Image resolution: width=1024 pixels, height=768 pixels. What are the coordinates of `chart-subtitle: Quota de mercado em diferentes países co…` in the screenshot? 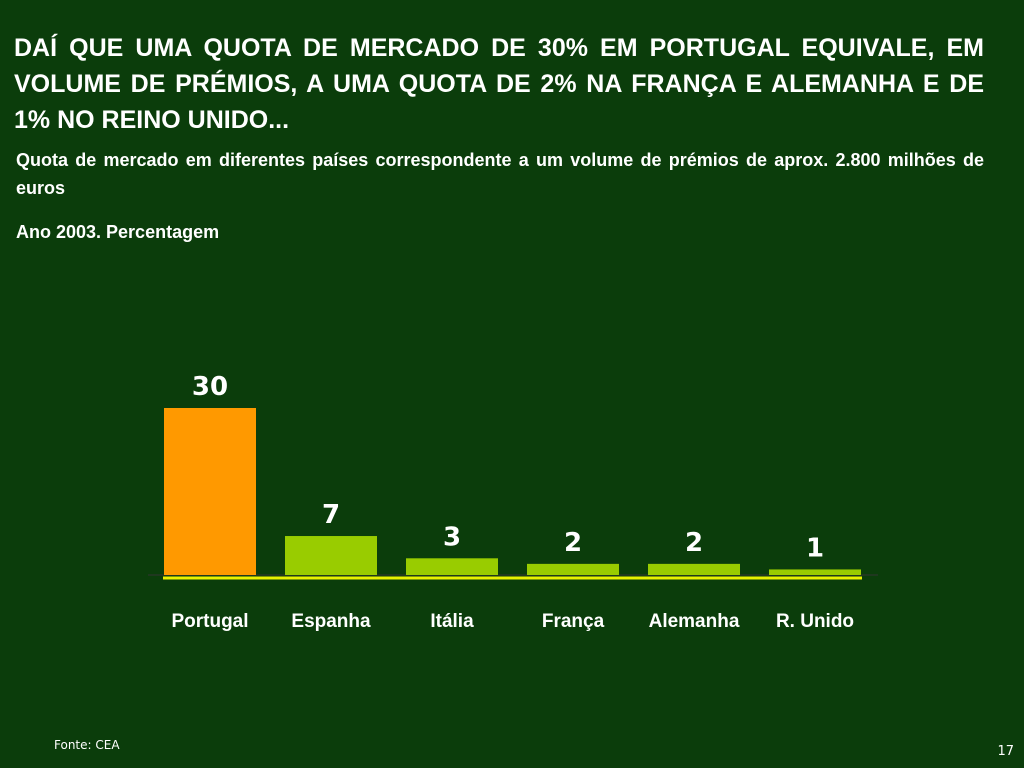 It's located at (500, 174).